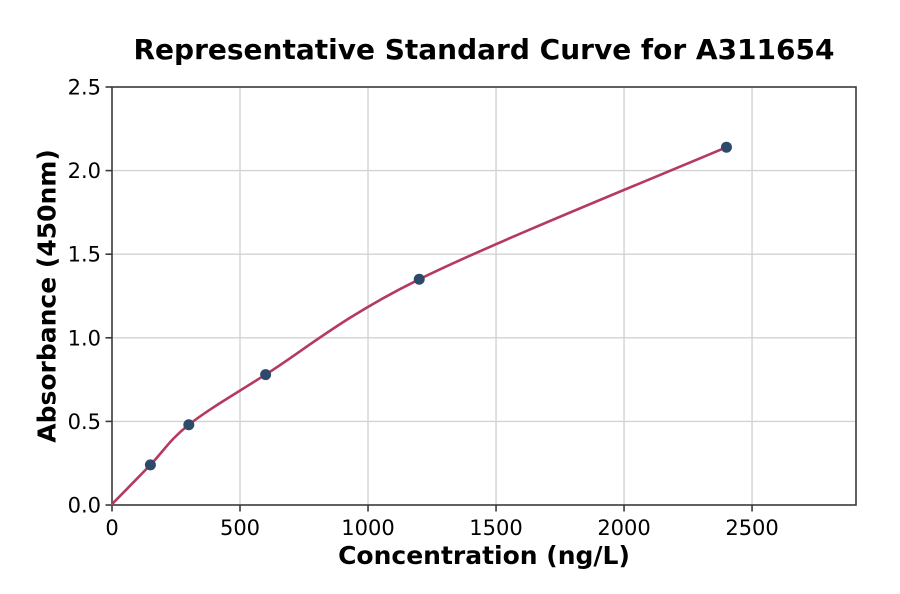 This screenshot has height=594, width=900. What do you see at coordinates (84, 338) in the screenshot?
I see `y-tick-label: 1.0` at bounding box center [84, 338].